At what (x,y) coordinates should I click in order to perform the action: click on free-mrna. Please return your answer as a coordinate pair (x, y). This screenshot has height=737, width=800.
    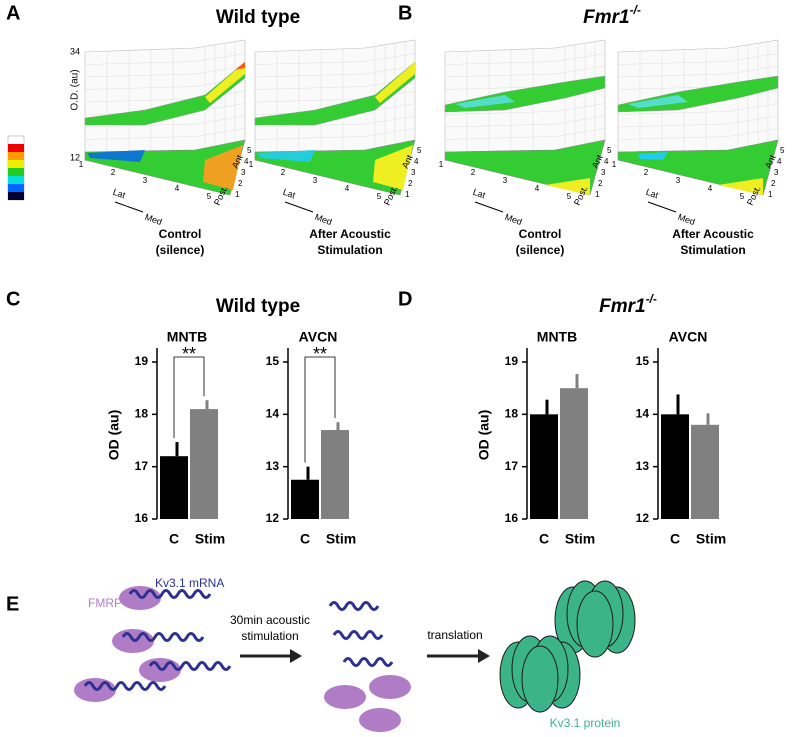
    Looking at the image, I should click on (358, 635).